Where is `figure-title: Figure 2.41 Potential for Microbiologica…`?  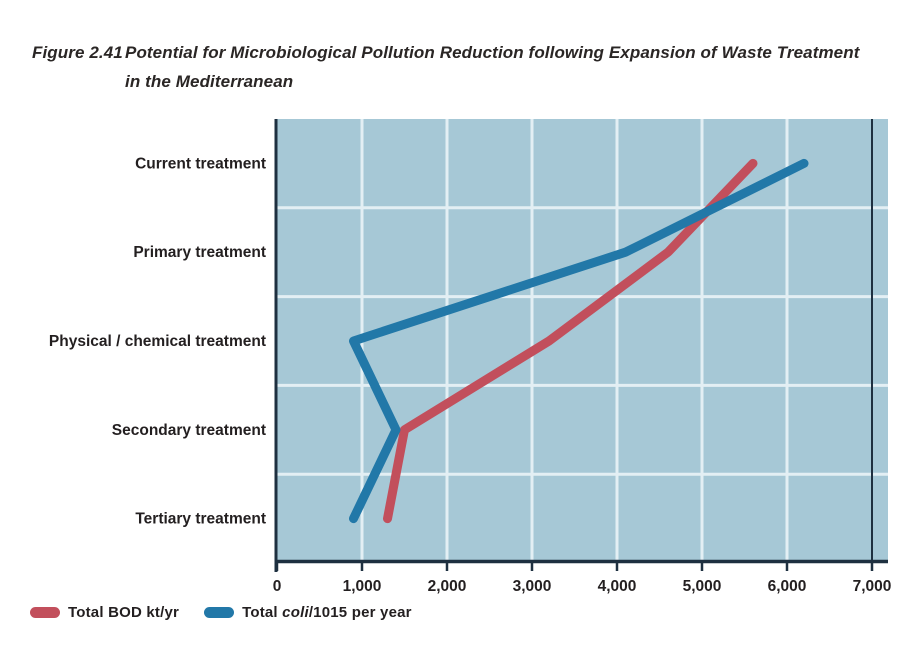
figure-title: Figure 2.41 Potential for Microbiologica… is located at coordinates (462, 67).